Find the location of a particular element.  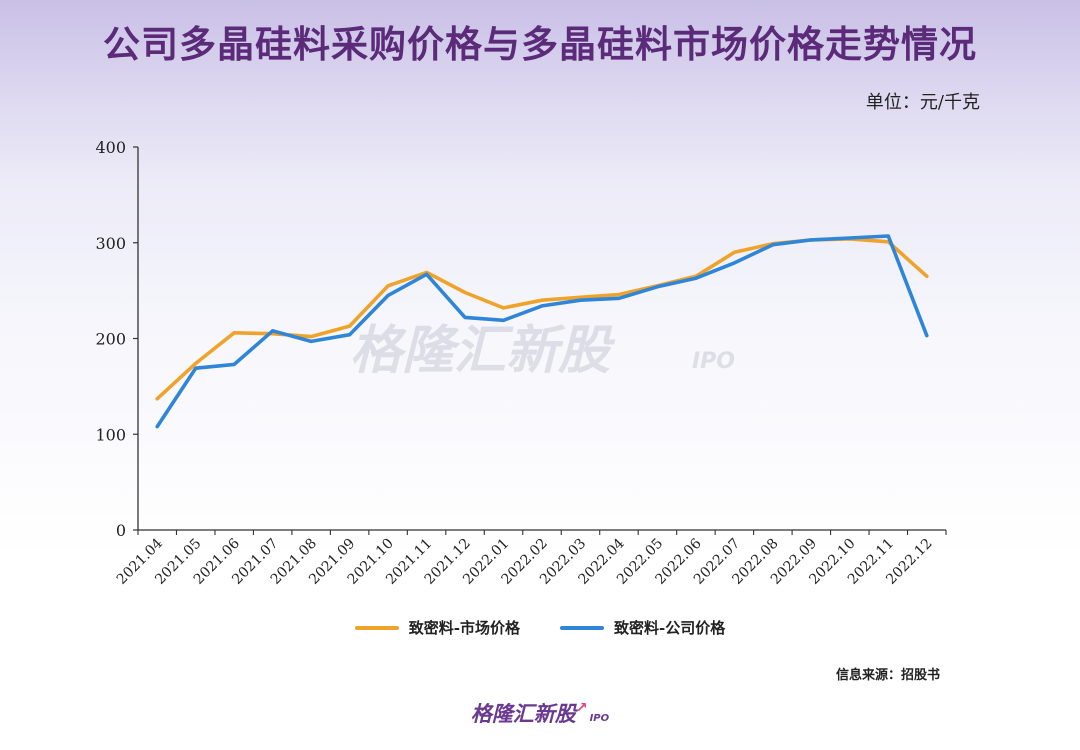

trend-arrow-icon: ↗ is located at coordinates (581, 708).